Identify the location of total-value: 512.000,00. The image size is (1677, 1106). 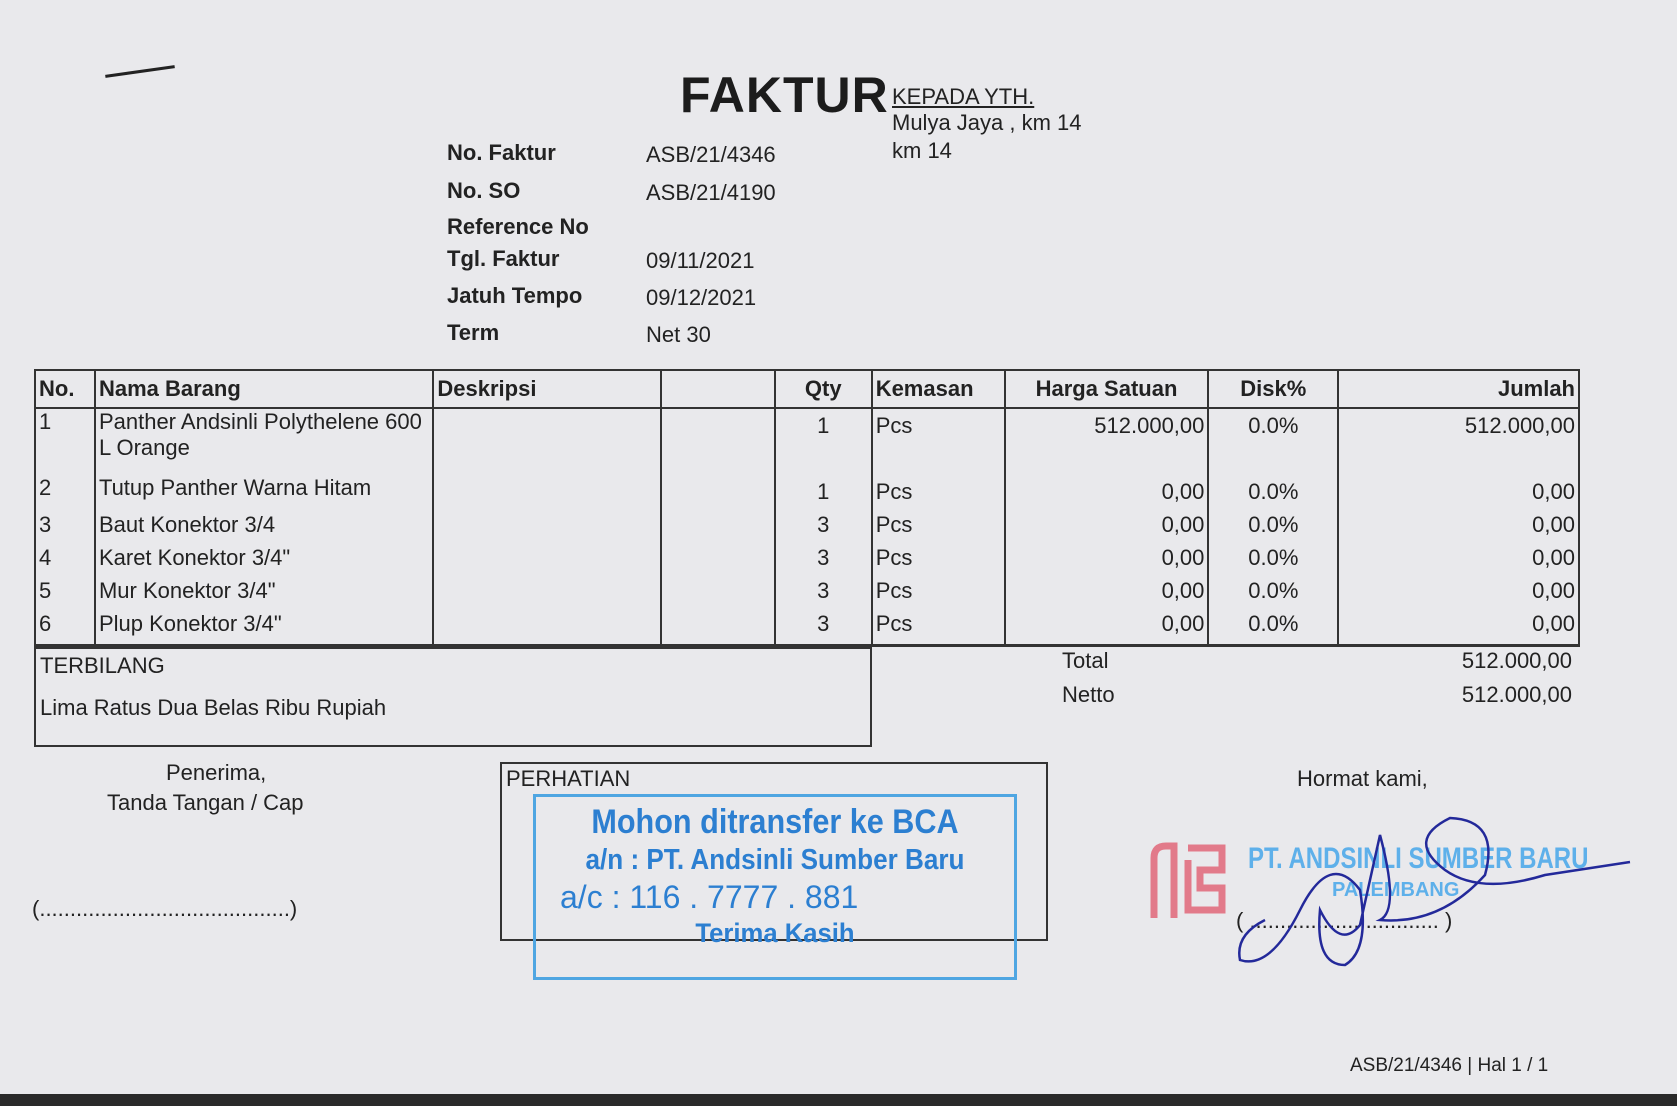
(1516, 660).